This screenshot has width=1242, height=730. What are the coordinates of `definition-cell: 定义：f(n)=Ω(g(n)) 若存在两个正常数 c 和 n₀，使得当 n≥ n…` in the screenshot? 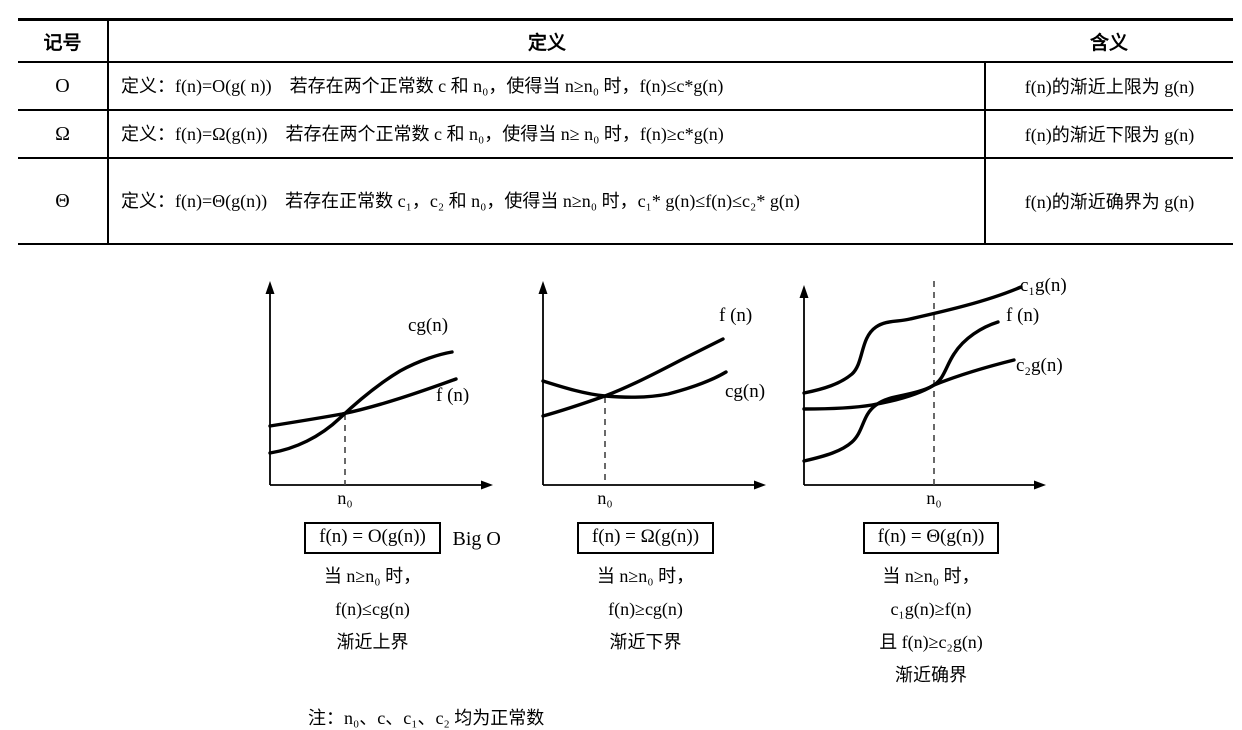 It's located at (547, 134).